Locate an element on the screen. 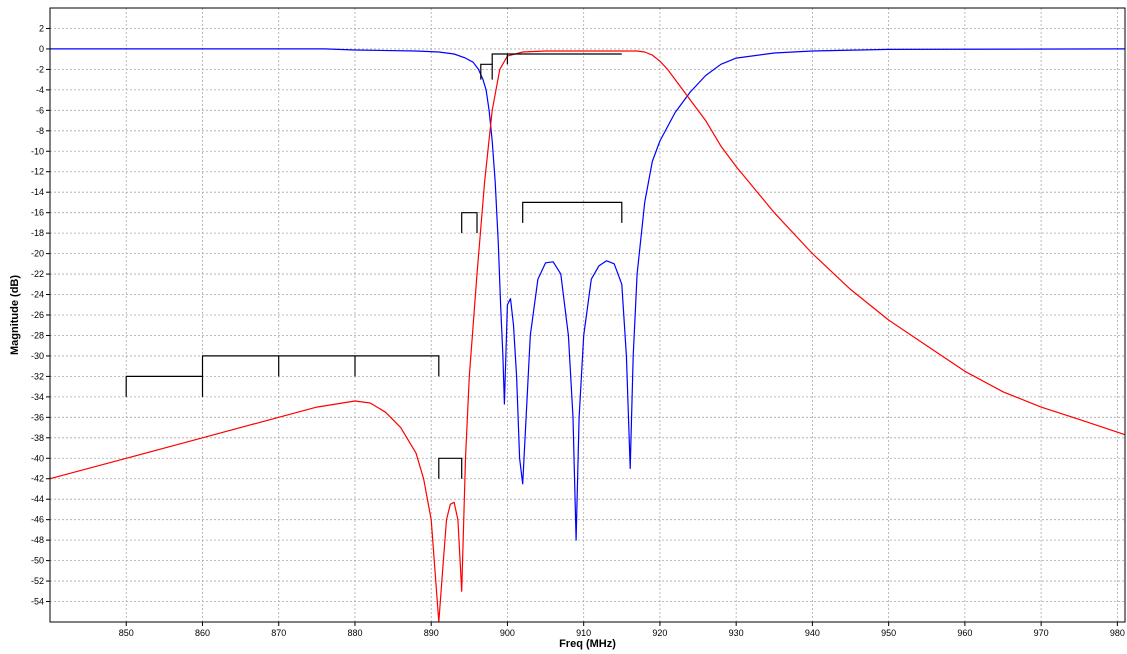 The width and height of the screenshot is (1127, 654). y-tick-label: -30 is located at coordinates (37, 356).